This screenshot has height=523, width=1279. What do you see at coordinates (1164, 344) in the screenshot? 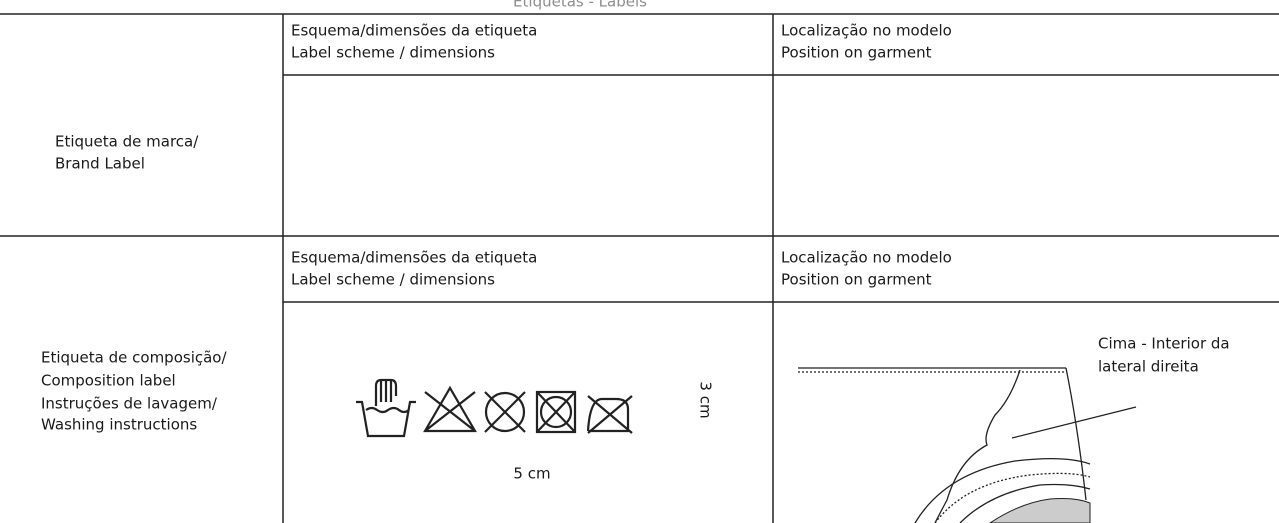
I see `note: Cima - Interior da` at bounding box center [1164, 344].